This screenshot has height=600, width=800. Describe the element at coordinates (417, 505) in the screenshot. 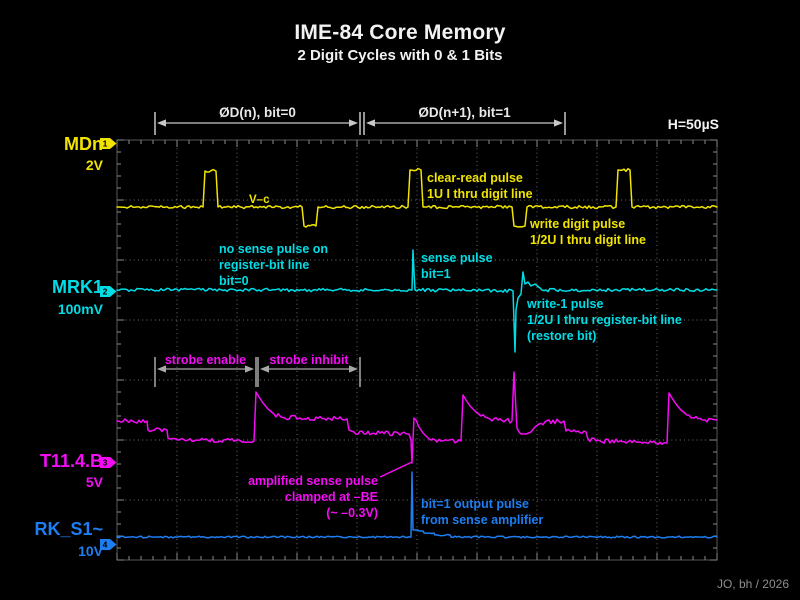

I see `trace-rk-s1` at that location.